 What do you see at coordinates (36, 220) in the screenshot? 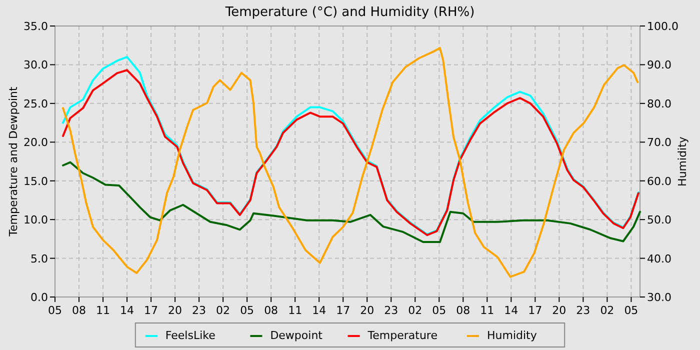
I see `y-tick-label: 10.0` at bounding box center [36, 220].